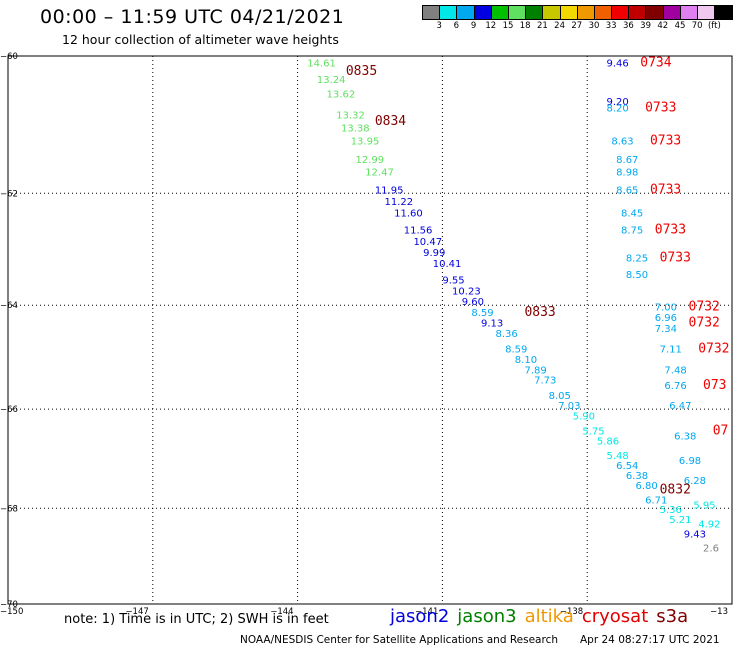 Image resolution: width=740 pixels, height=650 pixels. What do you see at coordinates (632, 231) in the screenshot?
I see `swh-value: 8.75` at bounding box center [632, 231].